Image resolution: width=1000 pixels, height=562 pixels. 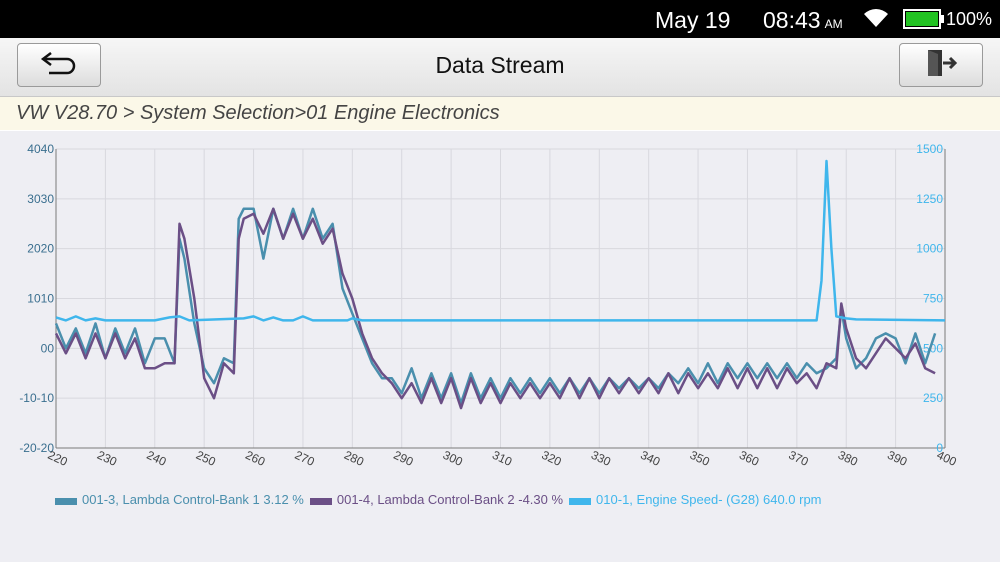 I want to click on x-tick-label: 240, so click(x=156, y=458).